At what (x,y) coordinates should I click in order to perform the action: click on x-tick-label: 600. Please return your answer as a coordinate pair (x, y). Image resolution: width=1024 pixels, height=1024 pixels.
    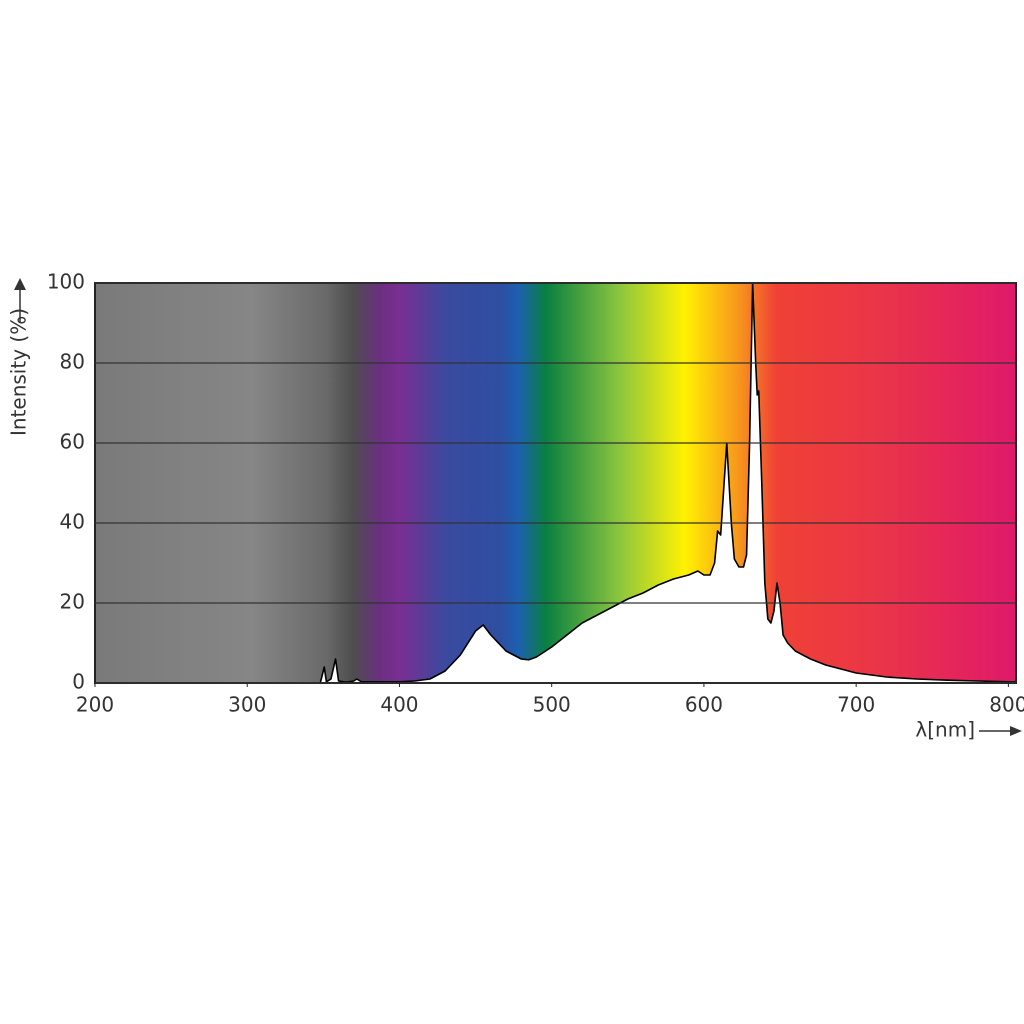
    Looking at the image, I should click on (704, 705).